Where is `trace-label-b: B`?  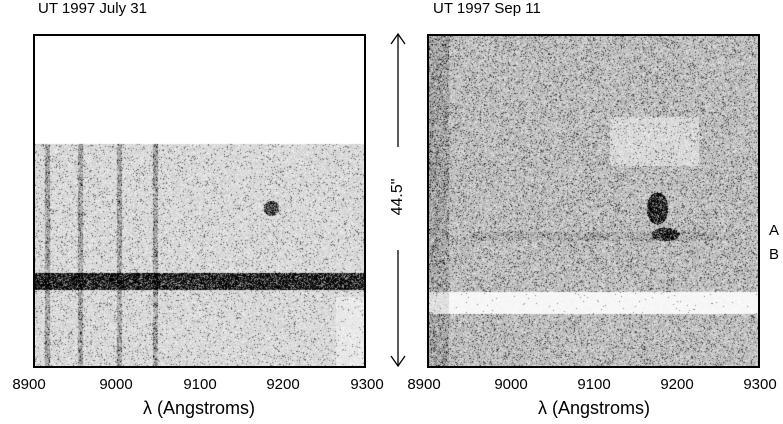 trace-label-b: B is located at coordinates (774, 254).